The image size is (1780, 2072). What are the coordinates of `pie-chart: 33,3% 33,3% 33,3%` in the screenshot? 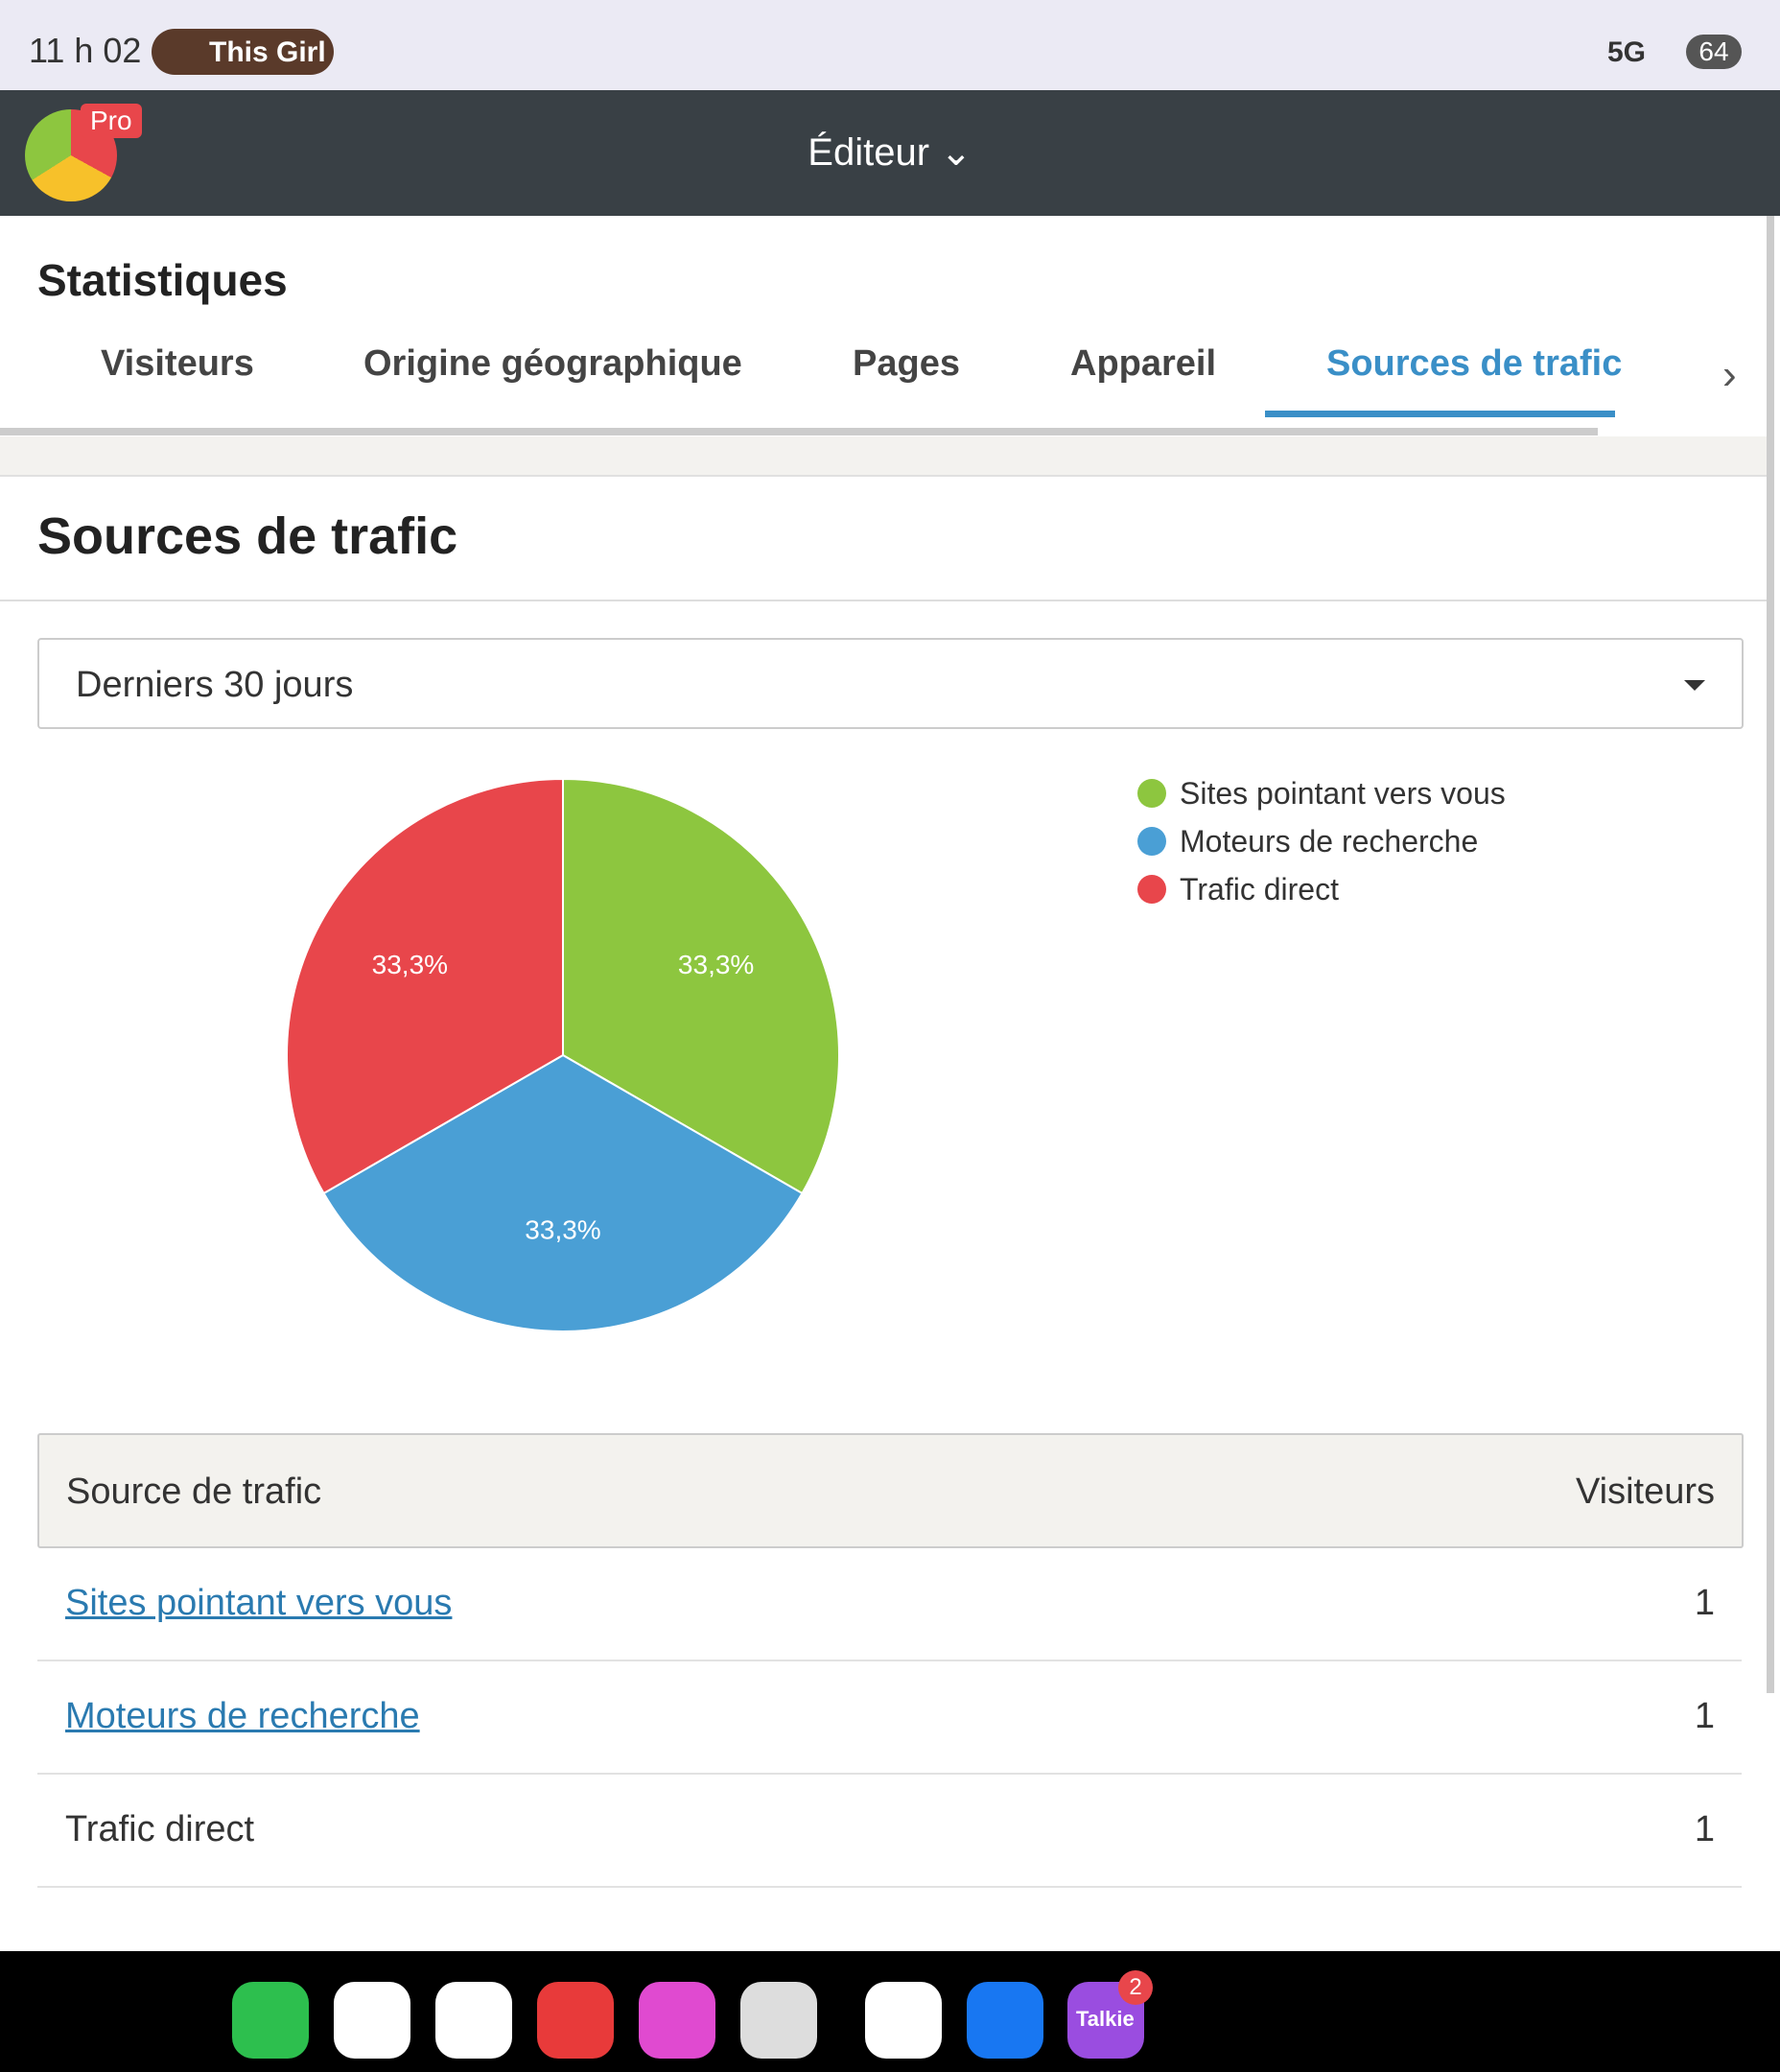 It's located at (563, 1054).